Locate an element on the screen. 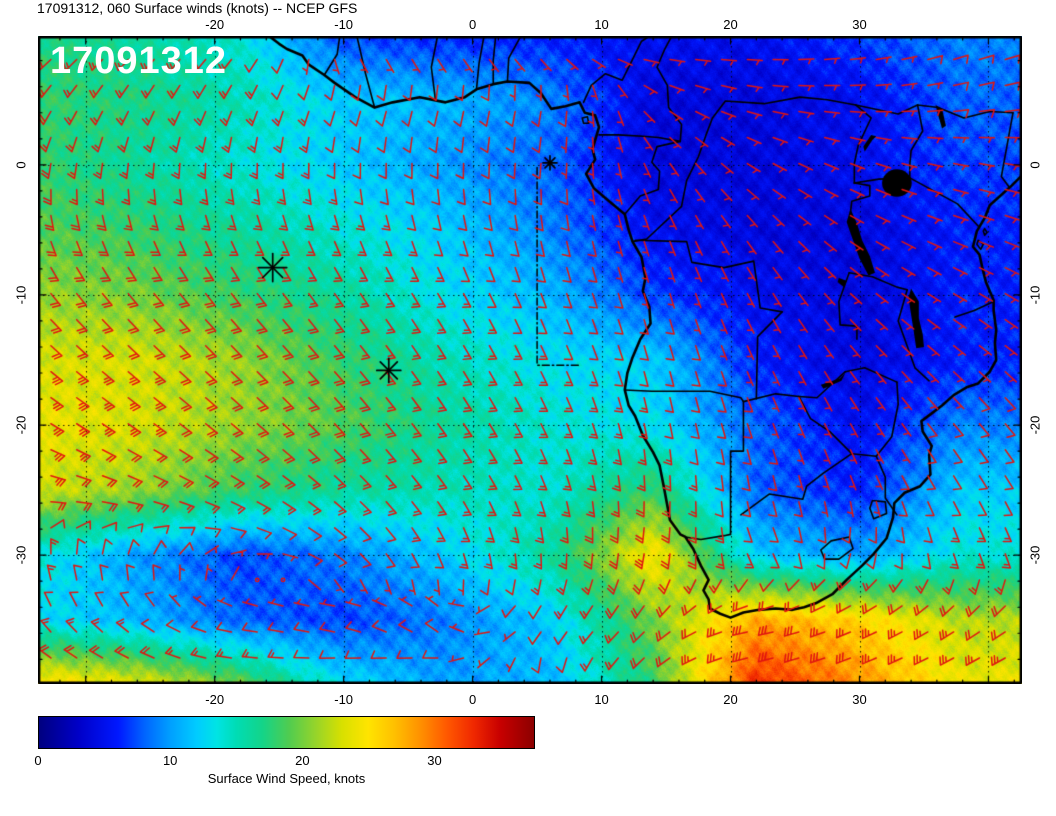 The height and width of the screenshot is (816, 1056). lon-tick-label-bottom: 30 is located at coordinates (859, 699).